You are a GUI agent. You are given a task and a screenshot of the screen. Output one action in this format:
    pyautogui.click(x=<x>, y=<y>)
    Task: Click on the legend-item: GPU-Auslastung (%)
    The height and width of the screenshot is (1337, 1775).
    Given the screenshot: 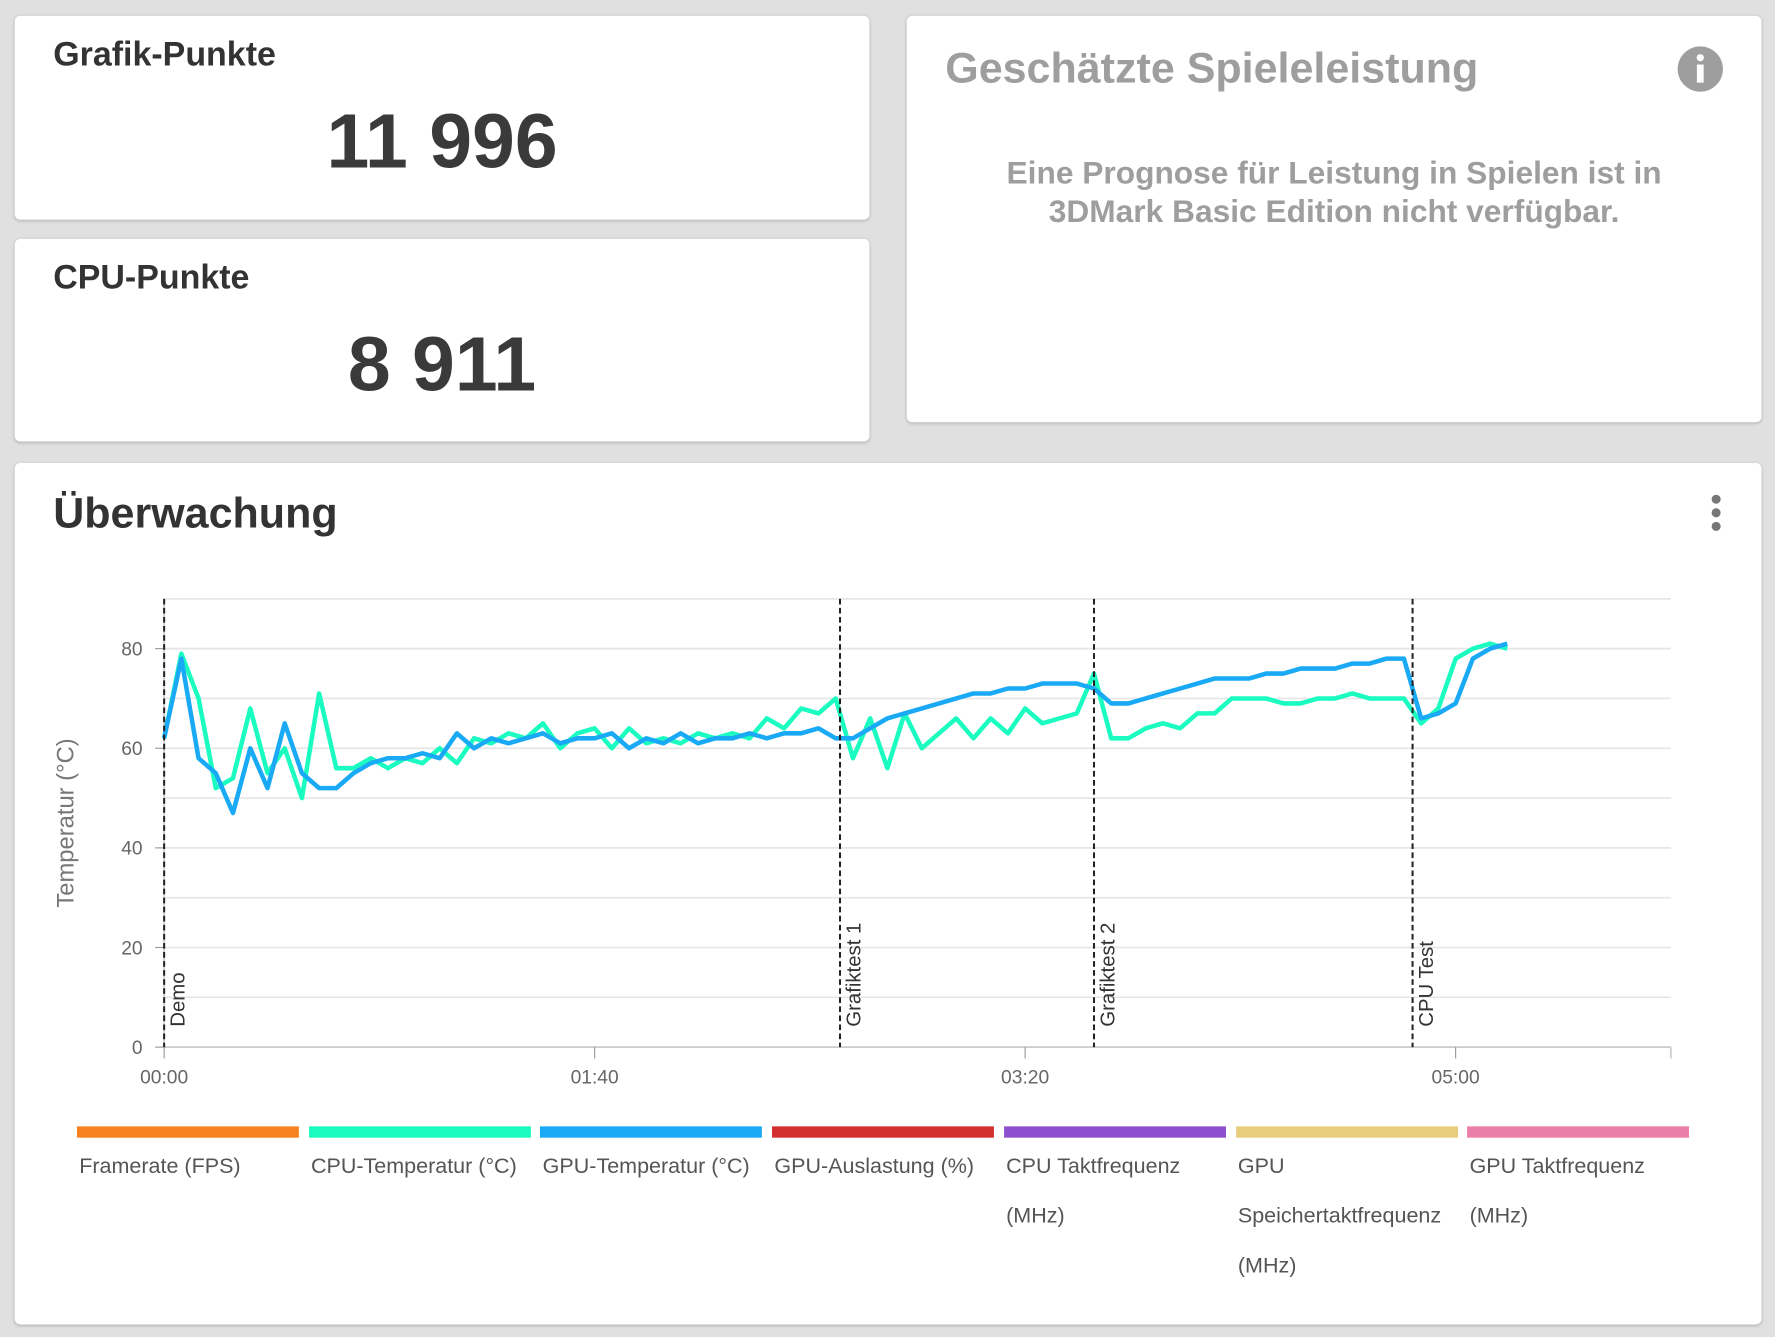 What is the action you would take?
    pyautogui.click(x=883, y=1159)
    